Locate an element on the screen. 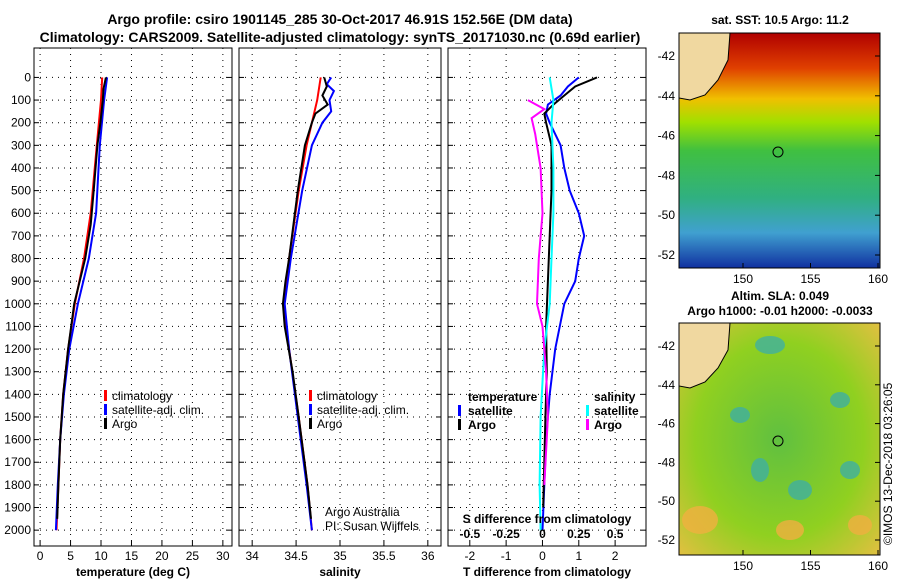  x-tick-label: 5 is located at coordinates (70, 556).